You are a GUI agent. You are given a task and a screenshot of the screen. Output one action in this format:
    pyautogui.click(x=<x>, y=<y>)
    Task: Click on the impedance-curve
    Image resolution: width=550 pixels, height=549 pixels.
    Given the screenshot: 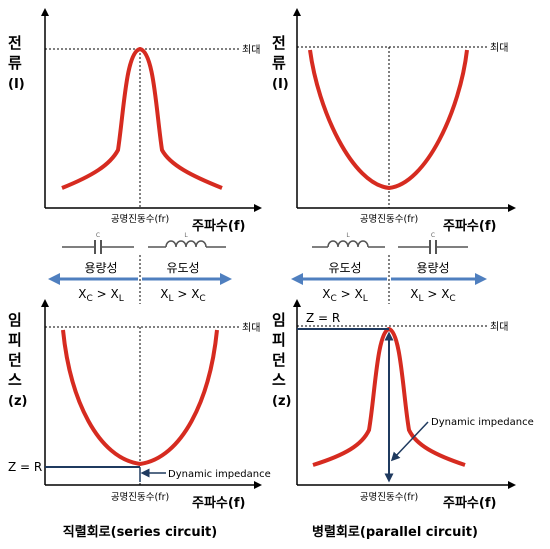 What is the action you would take?
    pyautogui.click(x=140, y=398)
    